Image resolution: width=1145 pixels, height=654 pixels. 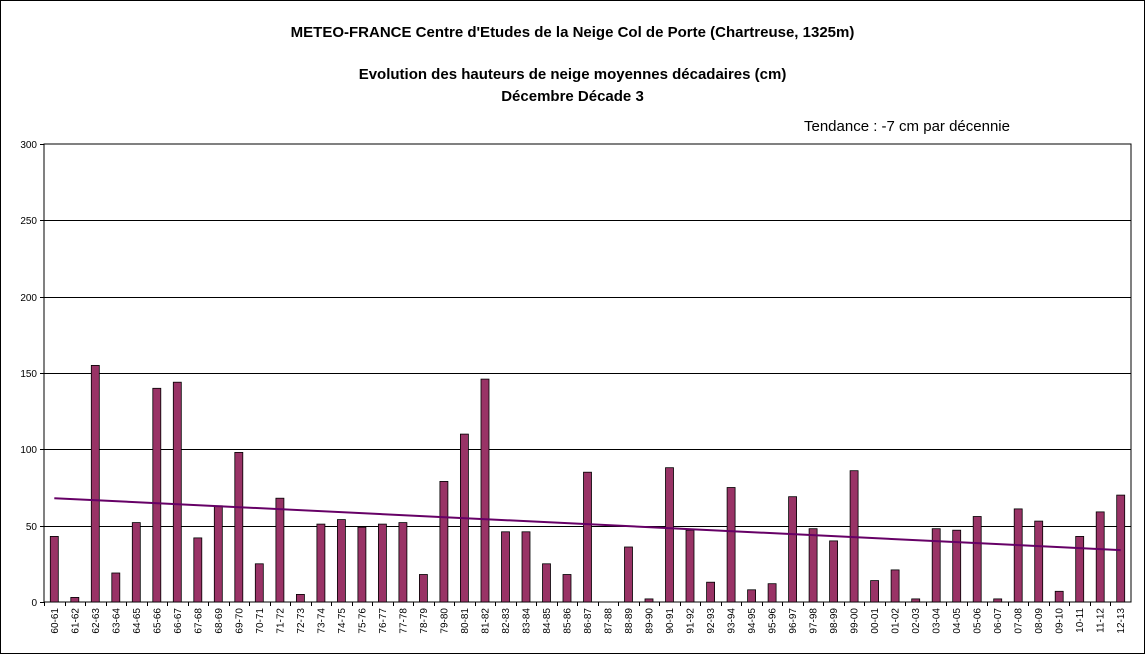 What do you see at coordinates (321, 621) in the screenshot?
I see `x-tick-label-73-74: 73-74` at bounding box center [321, 621].